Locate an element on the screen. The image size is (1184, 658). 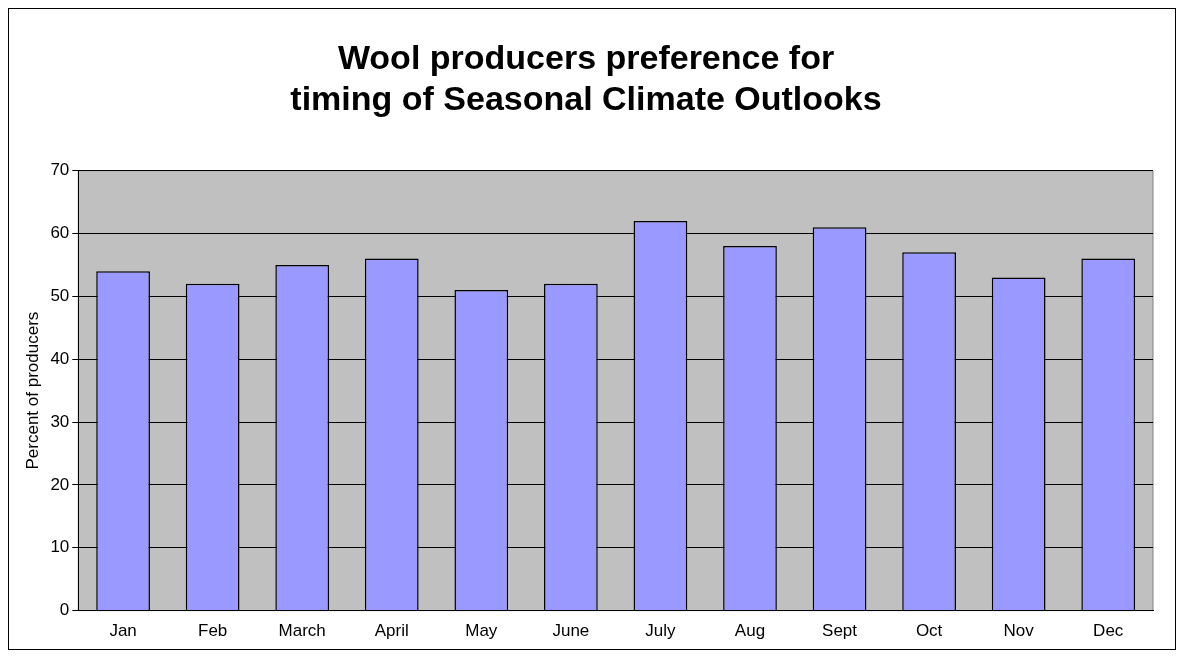
y-tick-label: 60 is located at coordinates (60, 233).